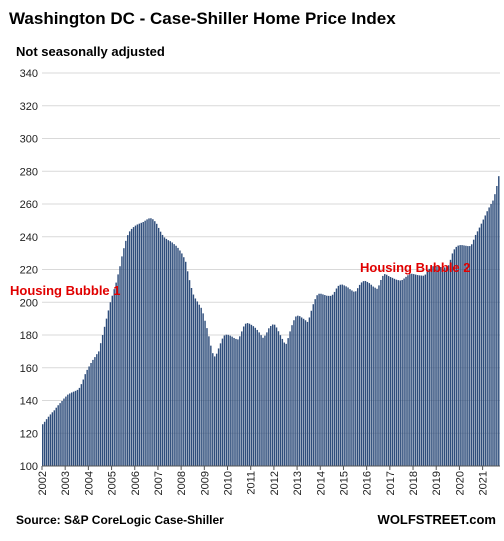 The width and height of the screenshot is (504, 541). Describe the element at coordinates (275, 483) in the screenshot. I see `x-tick-label: 2012` at that location.